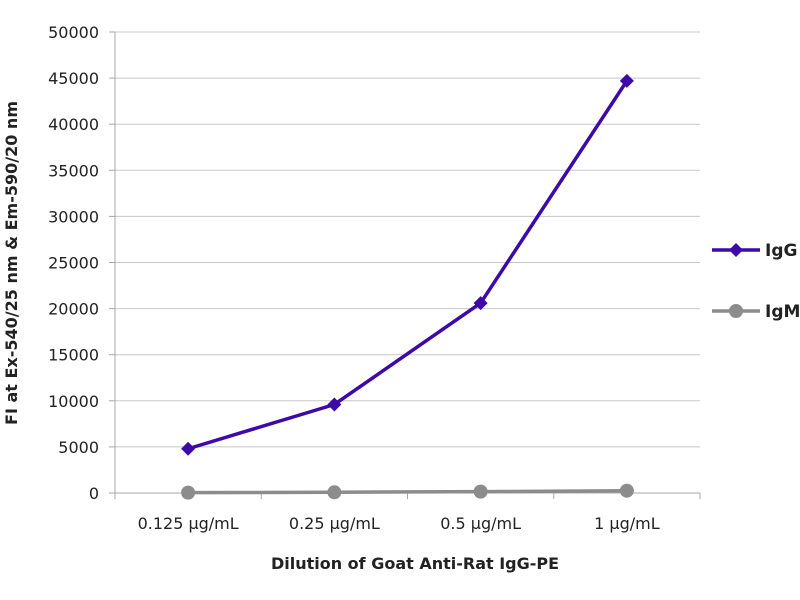 Image resolution: width=800 pixels, height=600 pixels. I want to click on x-axis-title: Dilution of Goat Anti-Rat IgG-PE, so click(415, 563).